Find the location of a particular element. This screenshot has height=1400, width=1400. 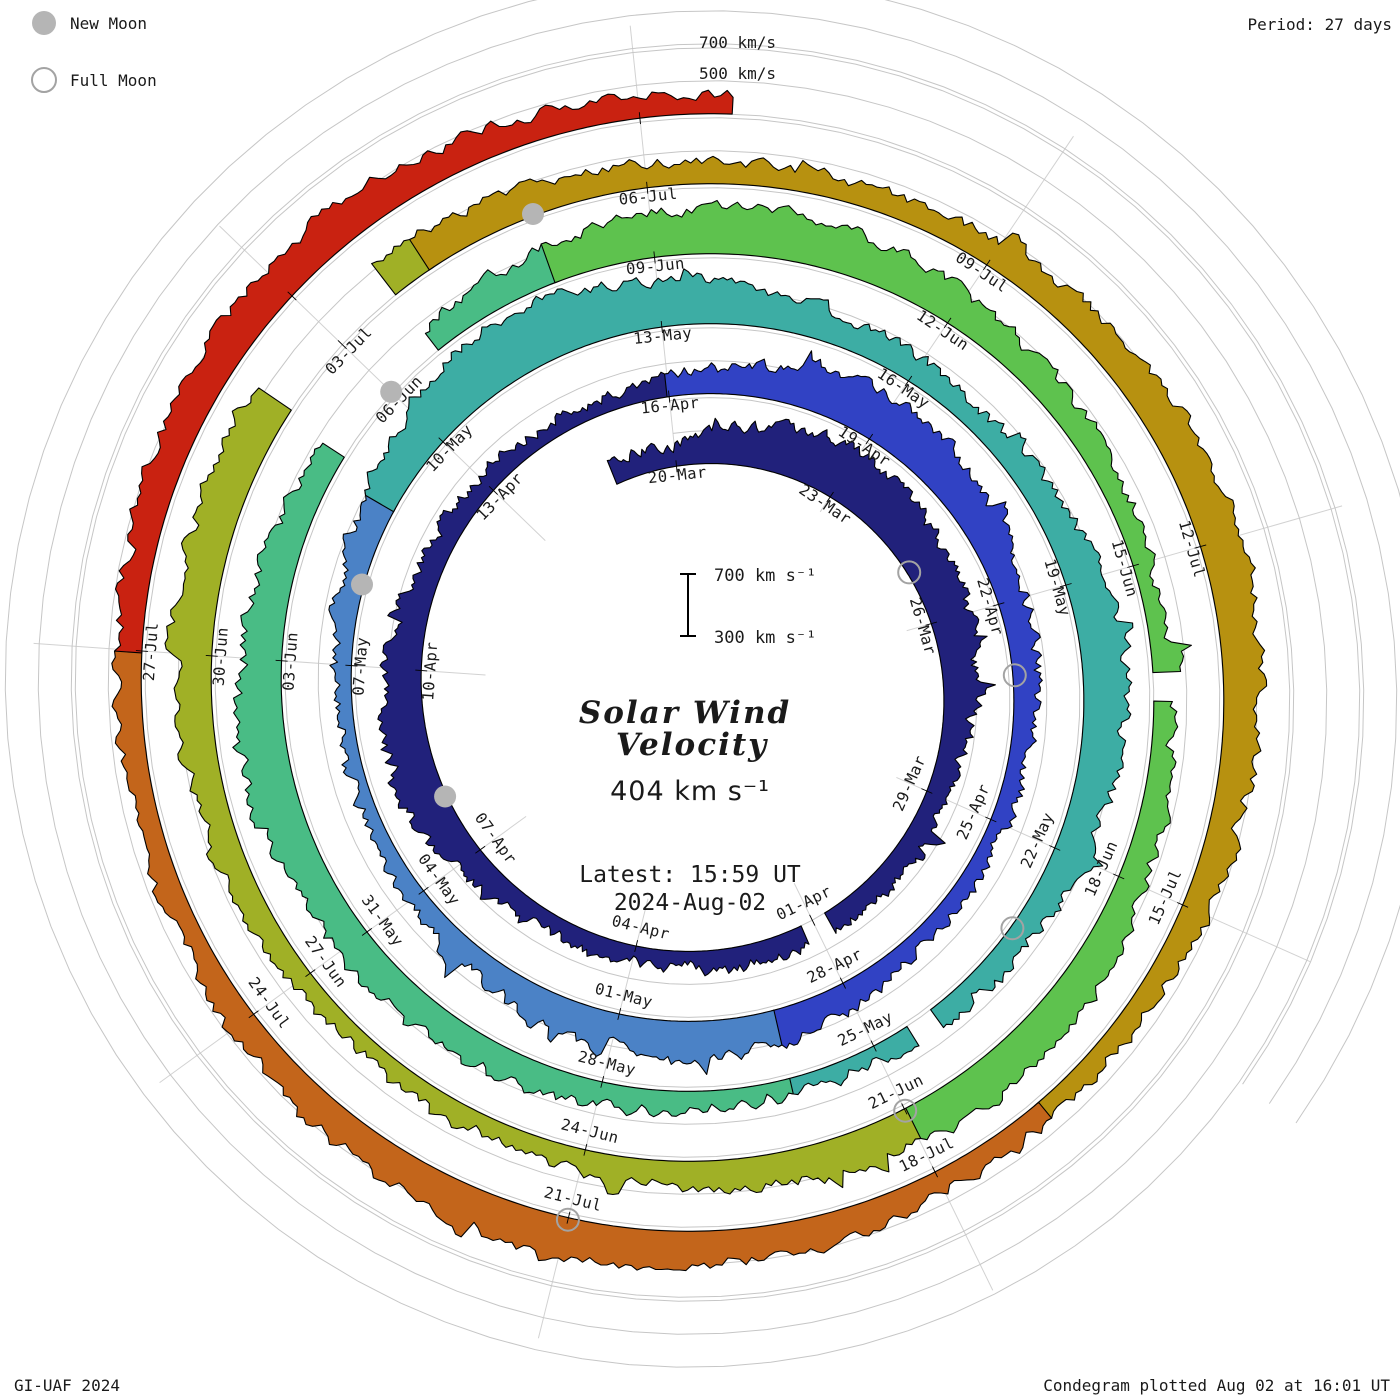

chart-title-line2: Velocity is located at coordinates (692, 745).